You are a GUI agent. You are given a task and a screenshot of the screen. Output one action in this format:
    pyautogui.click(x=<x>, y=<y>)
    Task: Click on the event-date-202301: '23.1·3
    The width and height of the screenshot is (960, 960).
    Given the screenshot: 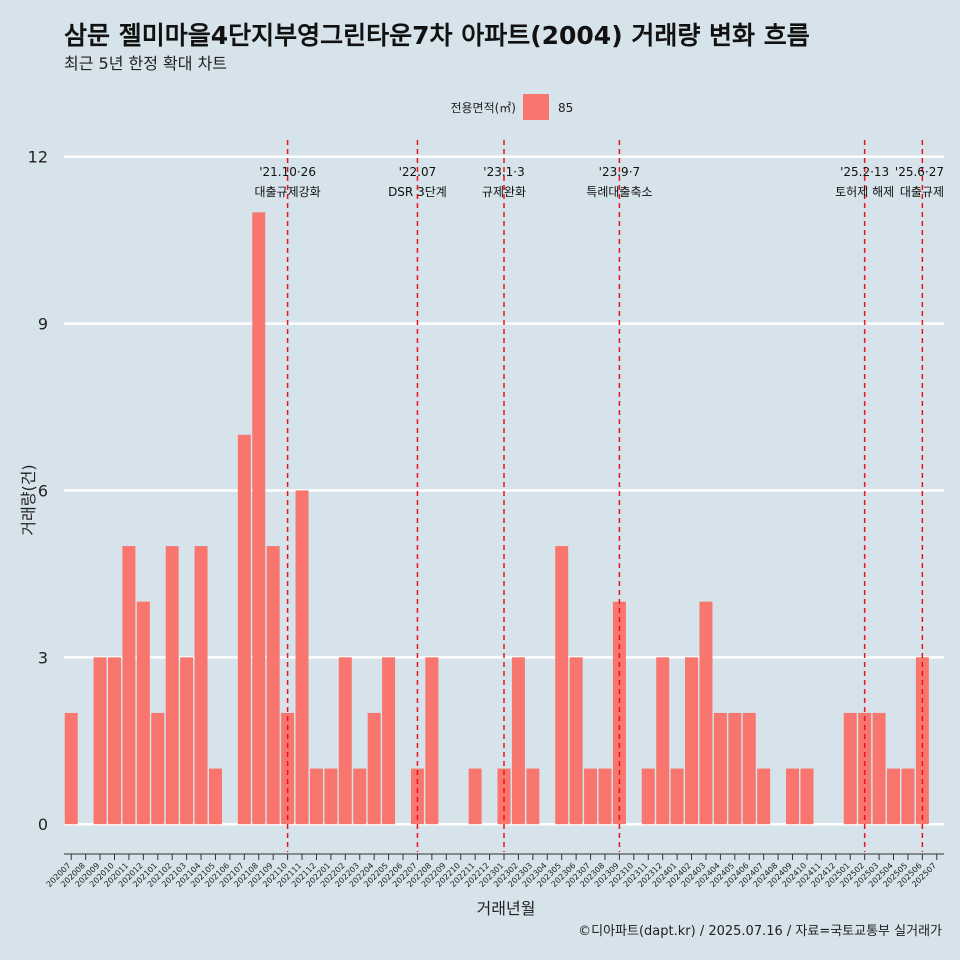 What is the action you would take?
    pyautogui.click(x=503, y=172)
    